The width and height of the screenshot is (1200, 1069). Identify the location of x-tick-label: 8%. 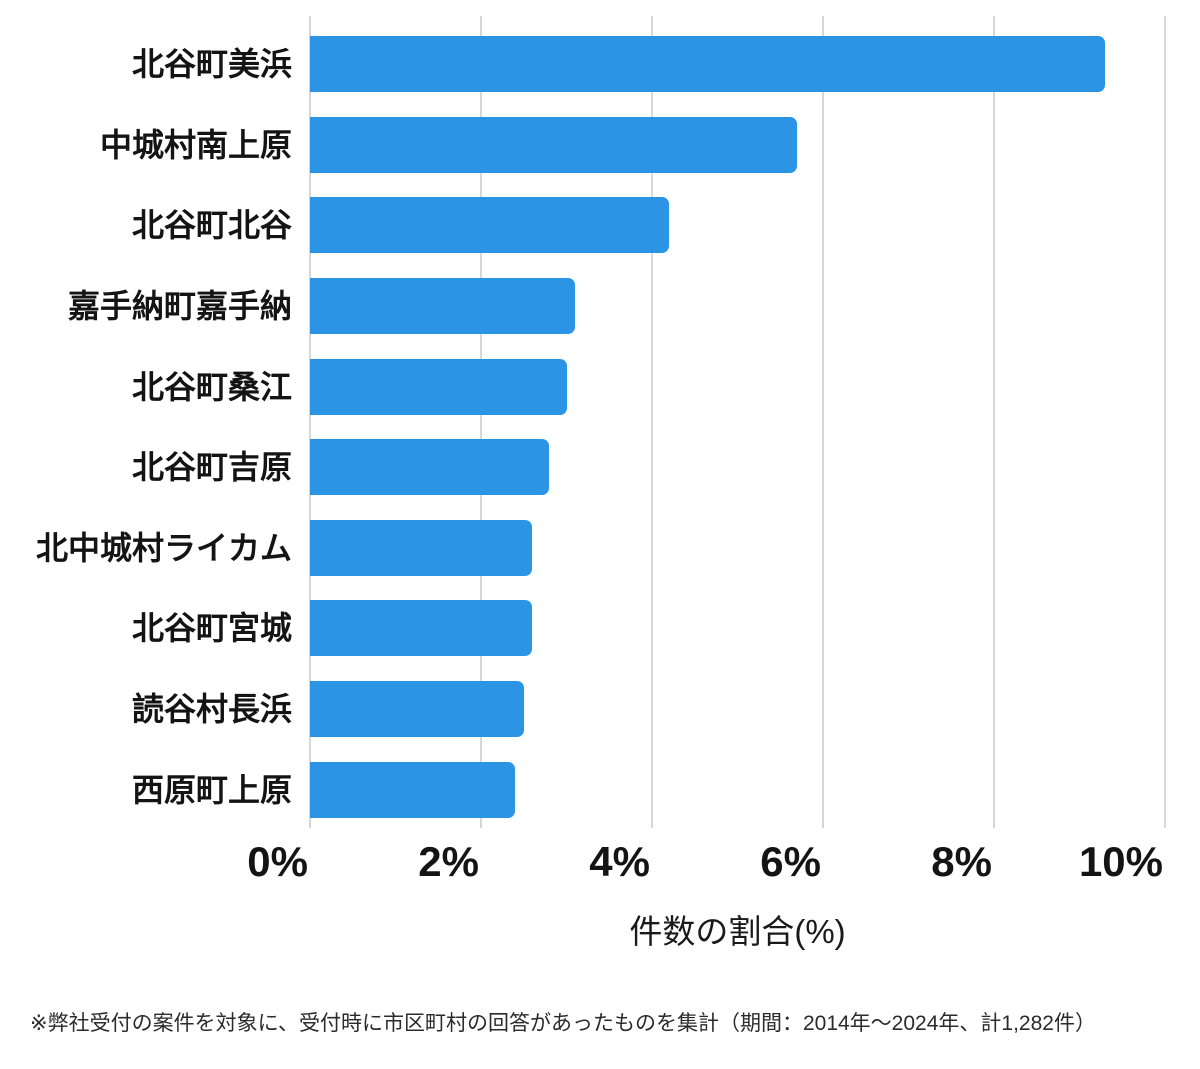
(961, 861).